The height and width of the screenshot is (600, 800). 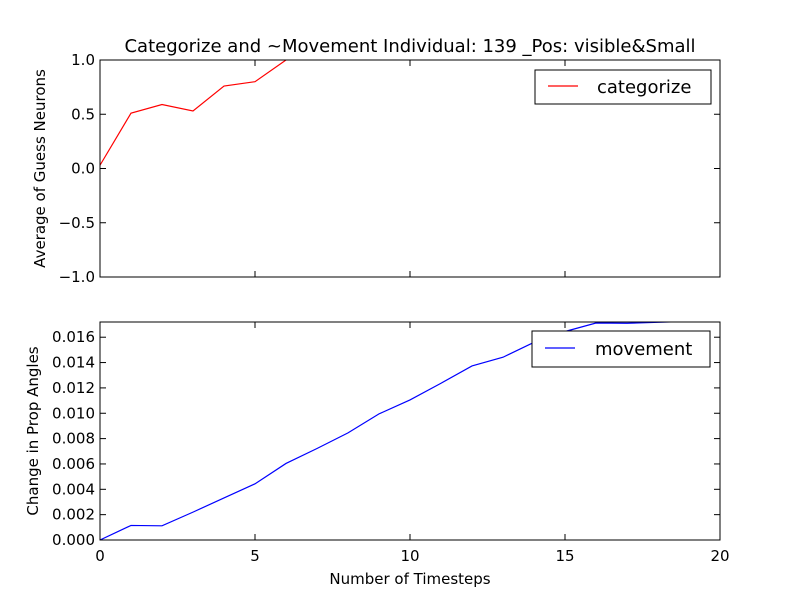 I want to click on top-ytick-label: 0.5, so click(x=83, y=114).